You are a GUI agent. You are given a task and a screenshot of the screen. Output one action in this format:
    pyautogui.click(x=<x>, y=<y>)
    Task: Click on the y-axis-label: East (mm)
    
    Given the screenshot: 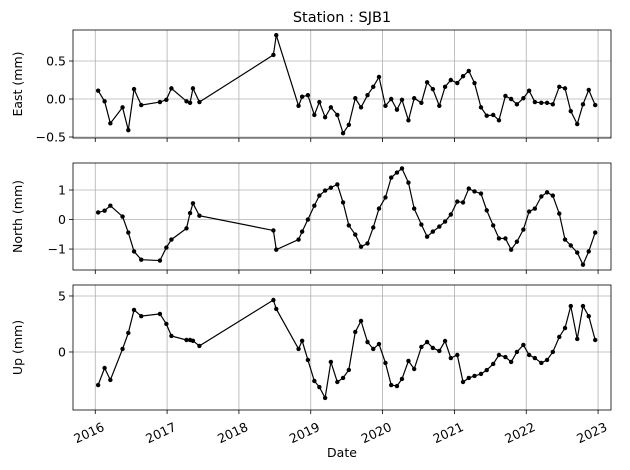 What is the action you would take?
    pyautogui.click(x=17, y=83)
    